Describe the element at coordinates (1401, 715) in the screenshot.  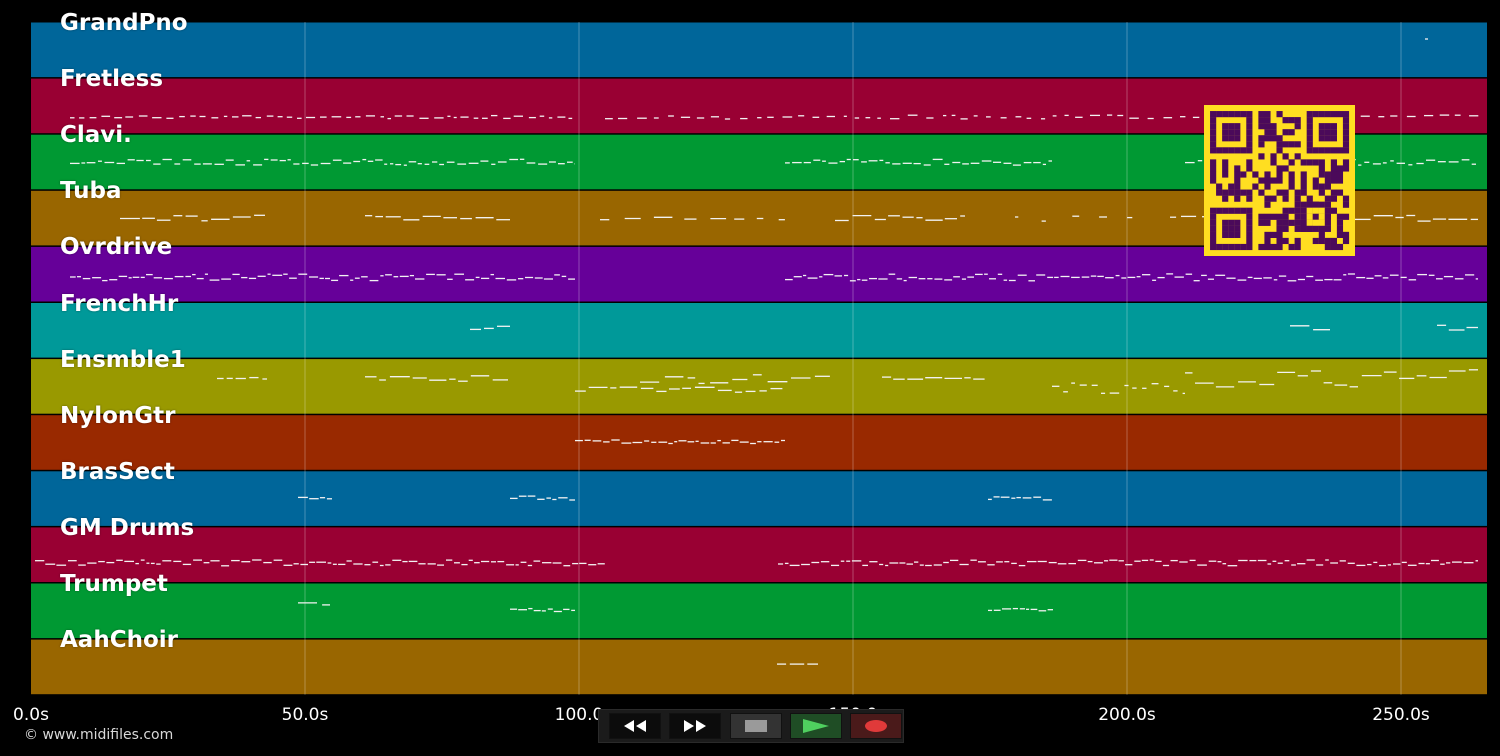
I see `time-tick-label: 250.0s` at that location.